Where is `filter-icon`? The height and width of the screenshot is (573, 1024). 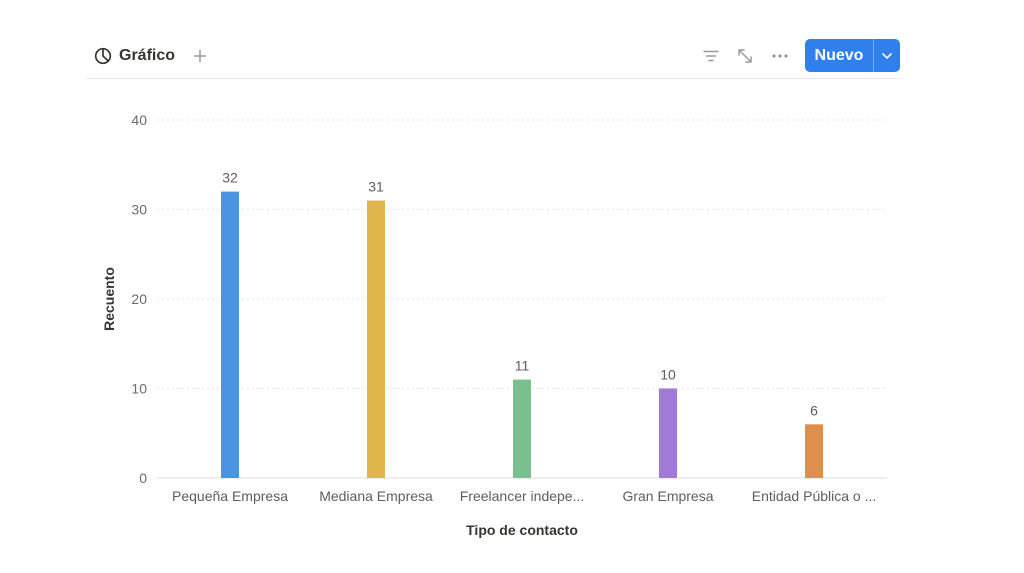
filter-icon is located at coordinates (711, 56).